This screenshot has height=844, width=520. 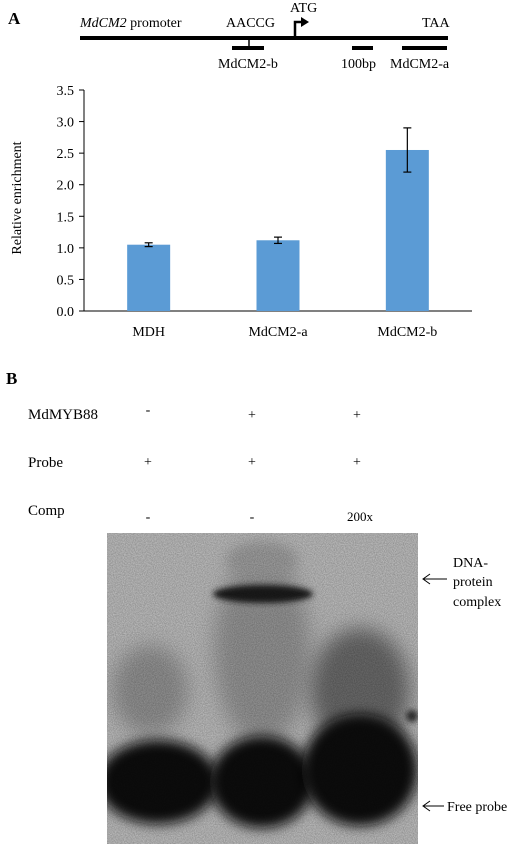 I want to click on row-label-comp: Comp, so click(x=46, y=511).